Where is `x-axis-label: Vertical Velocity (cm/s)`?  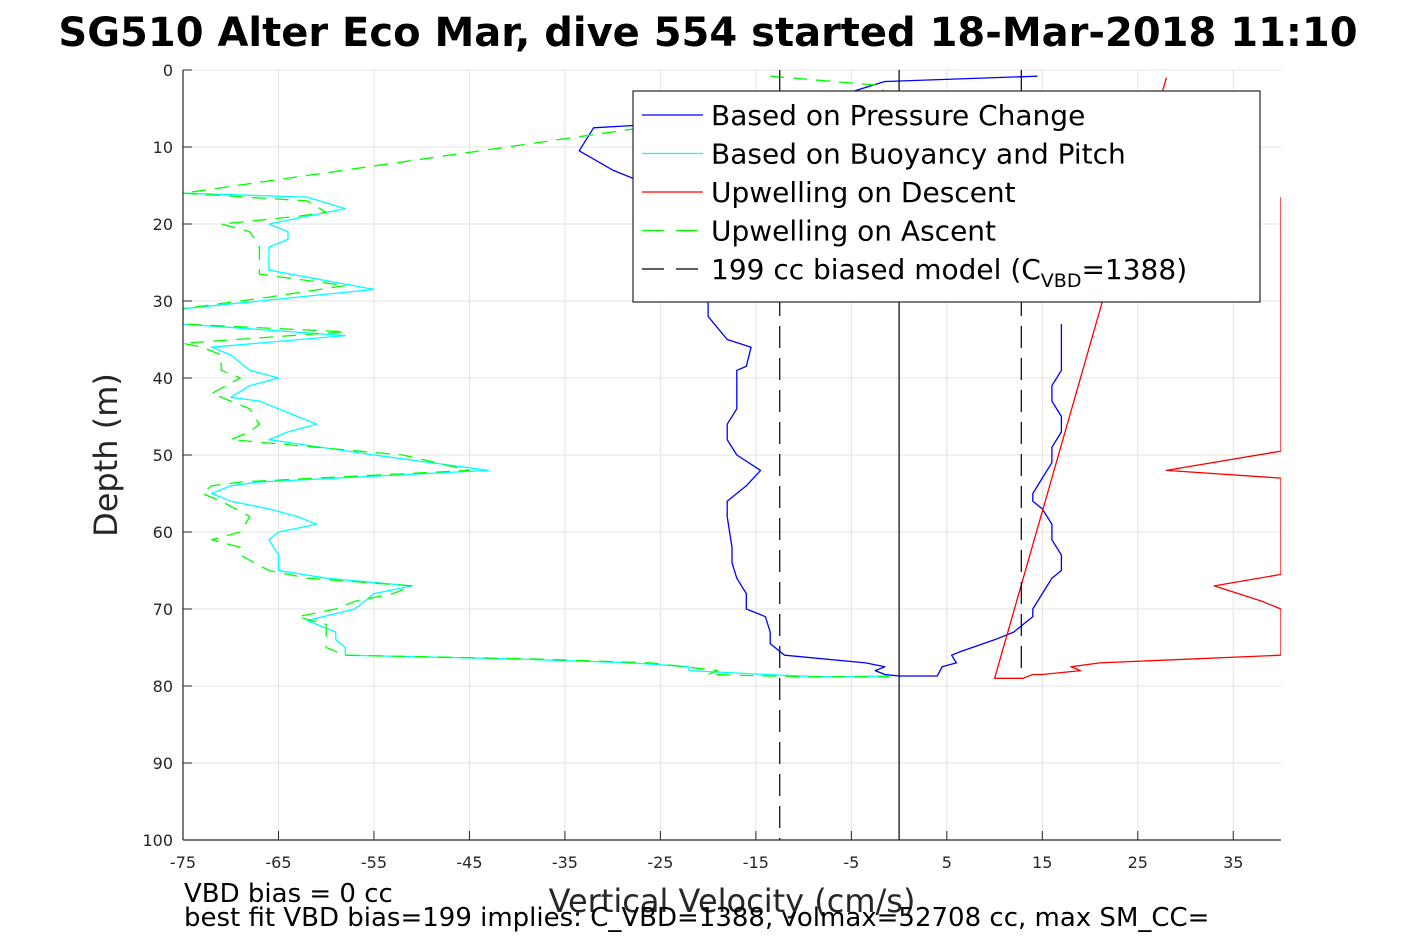 x-axis-label: Vertical Velocity (cm/s) is located at coordinates (732, 901).